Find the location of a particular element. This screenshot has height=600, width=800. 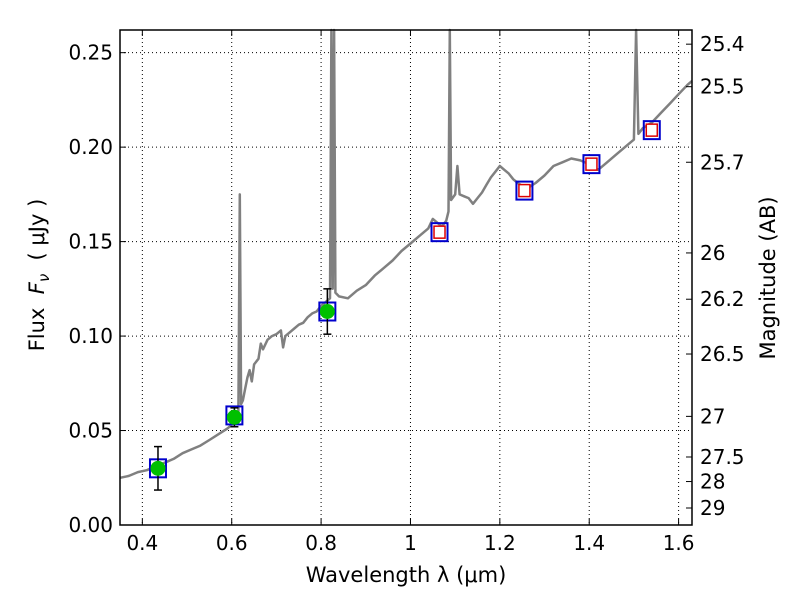

x-tick-label: 1.2 is located at coordinates (500, 543).